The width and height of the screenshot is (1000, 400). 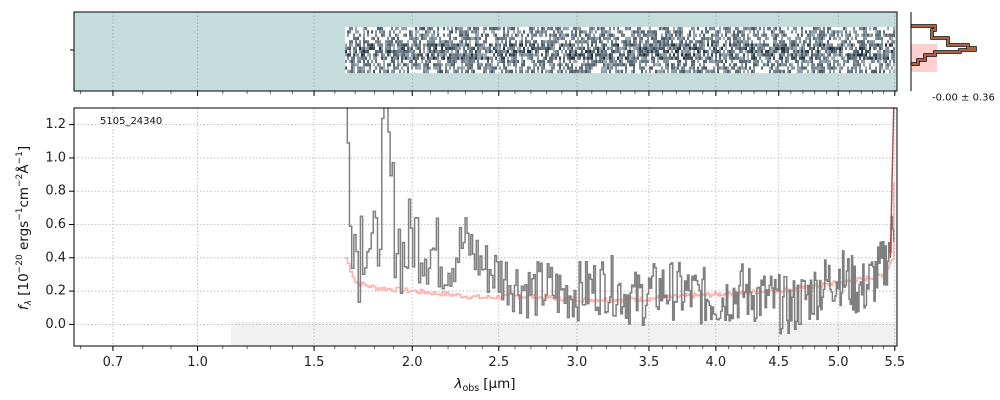 What do you see at coordinates (963, 97) in the screenshot?
I see `profile-annotation: -0.00 ± 0.36` at bounding box center [963, 97].